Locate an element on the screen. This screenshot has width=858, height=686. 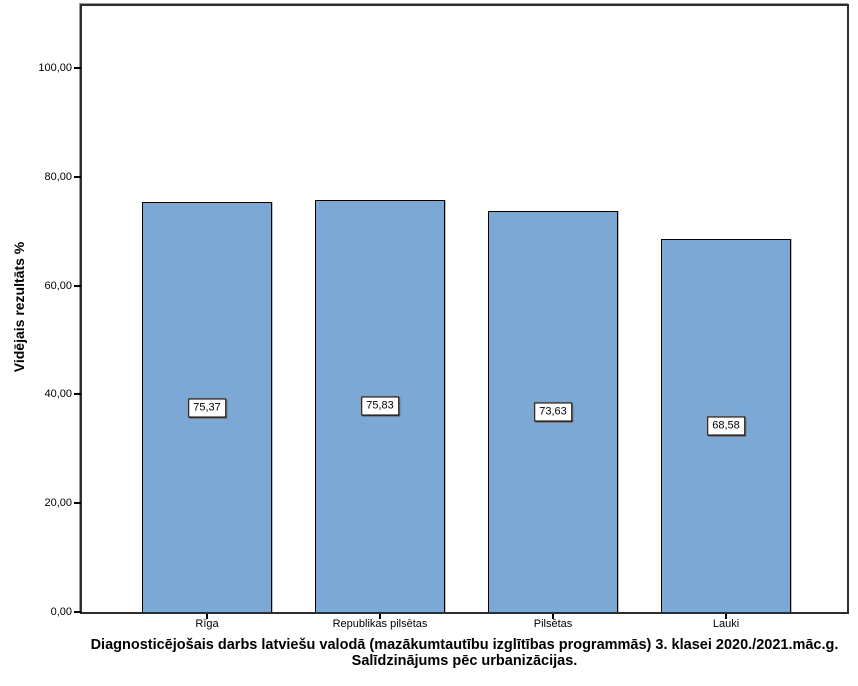
x-tick-label: Rīga is located at coordinates (207, 624).